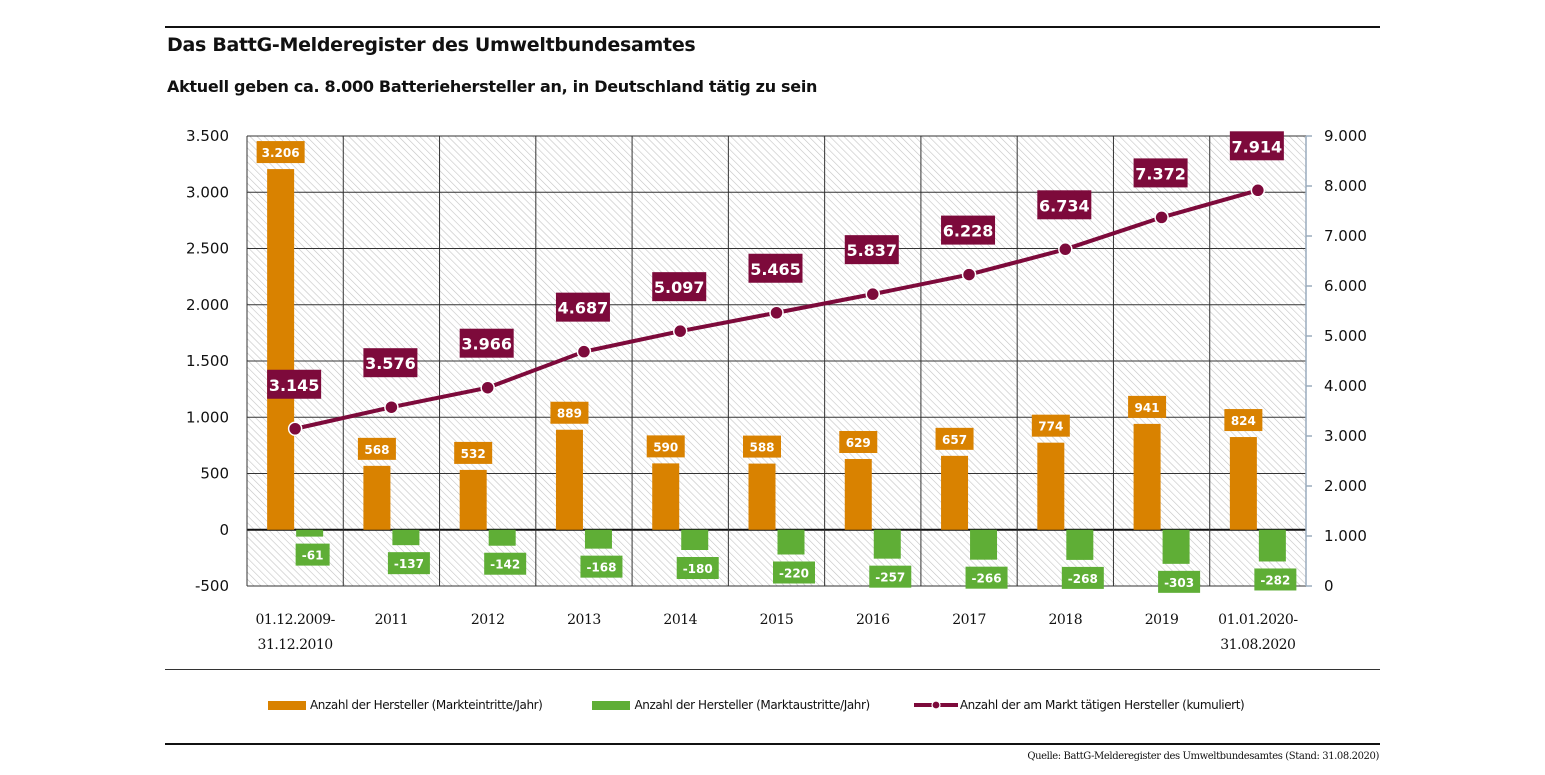 This screenshot has height=775, width=1545. Describe the element at coordinates (1345, 486) in the screenshot. I see `right-tick-label: 2.000` at that location.